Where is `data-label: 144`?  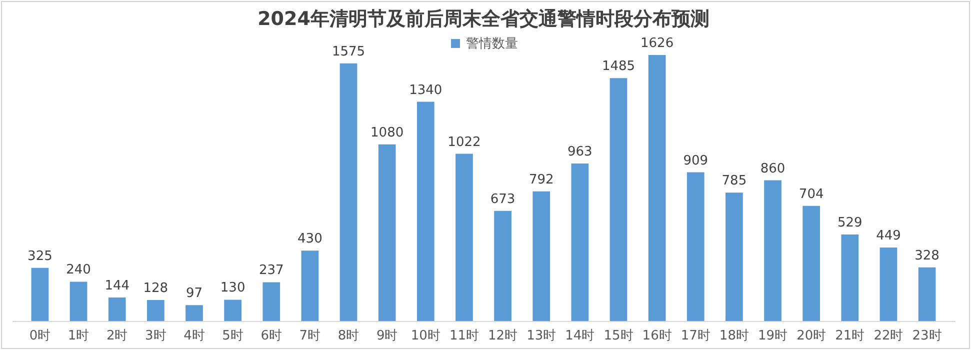
data-label: 144 is located at coordinates (117, 286).